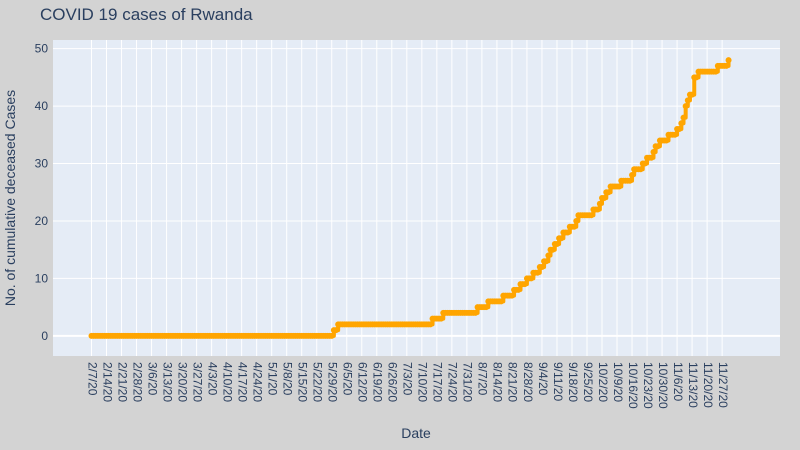  I want to click on x-tick-label: 6/26/20, so click(393, 382).